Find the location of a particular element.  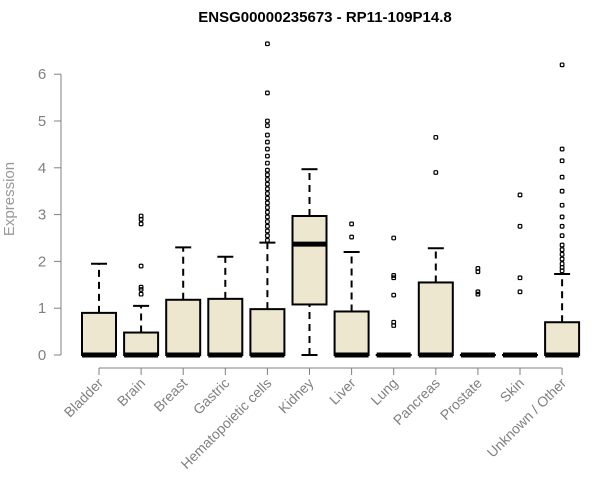

x-tick-label: Bladder is located at coordinates (84, 398).